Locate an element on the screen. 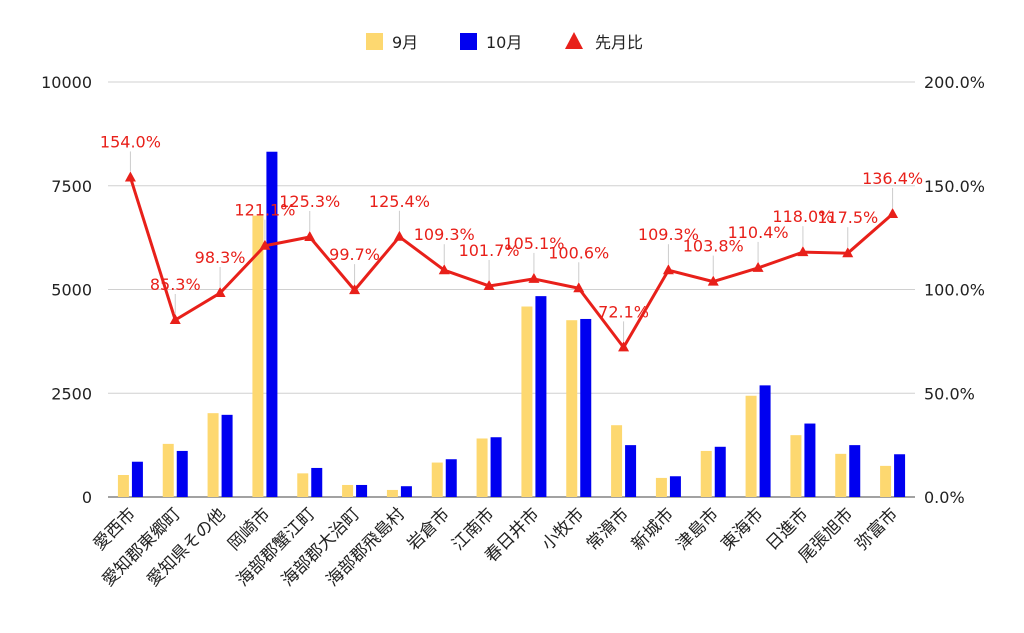 The width and height of the screenshot is (1024, 633). ratio-data-label: 125.4% is located at coordinates (399, 201).